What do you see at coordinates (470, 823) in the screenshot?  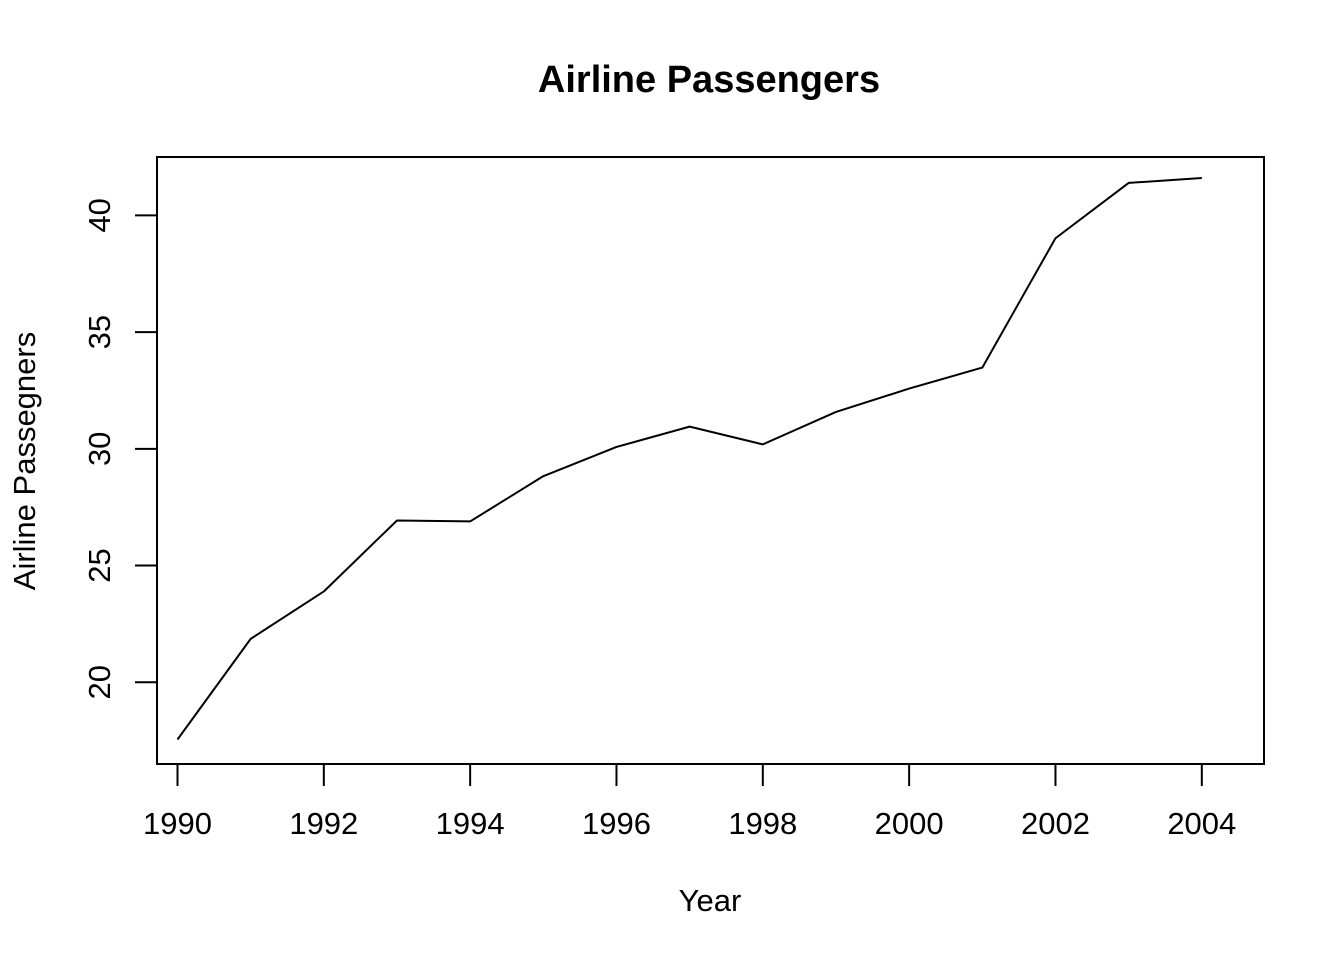 I see `x-tick-label: 1994` at bounding box center [470, 823].